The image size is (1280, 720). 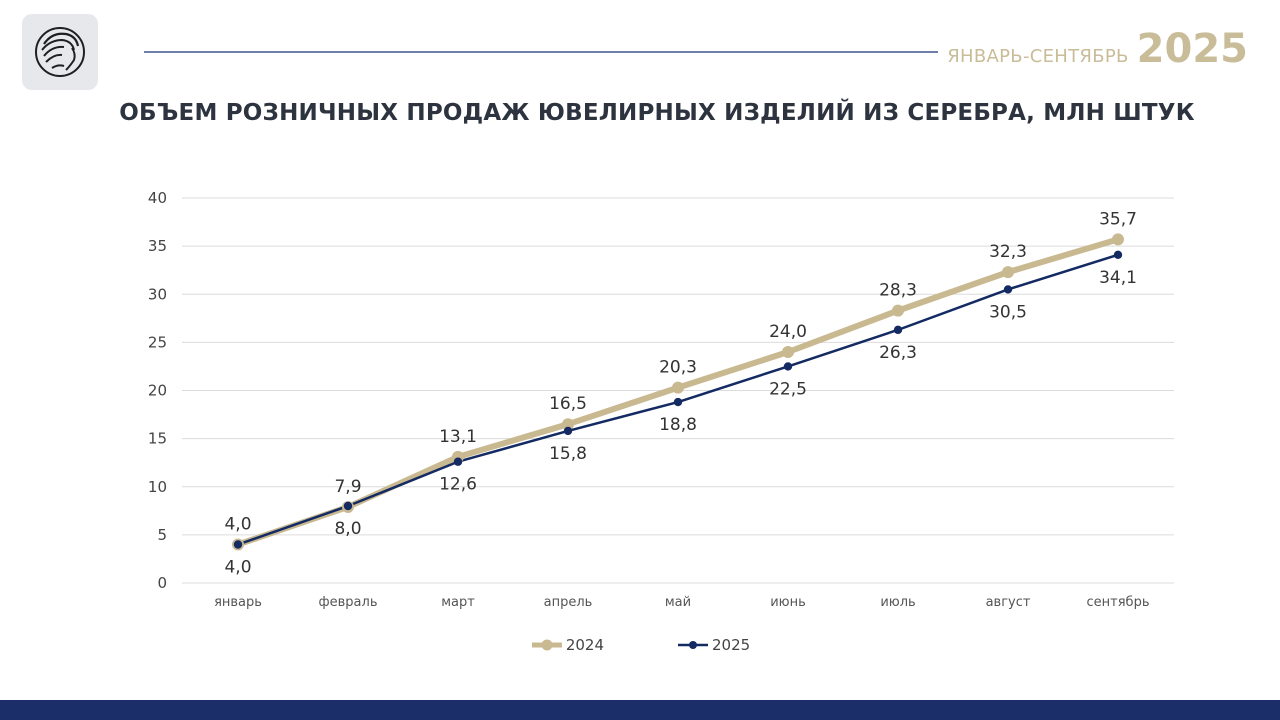 I want to click on legend-label-2024: 2024, so click(x=584, y=645).